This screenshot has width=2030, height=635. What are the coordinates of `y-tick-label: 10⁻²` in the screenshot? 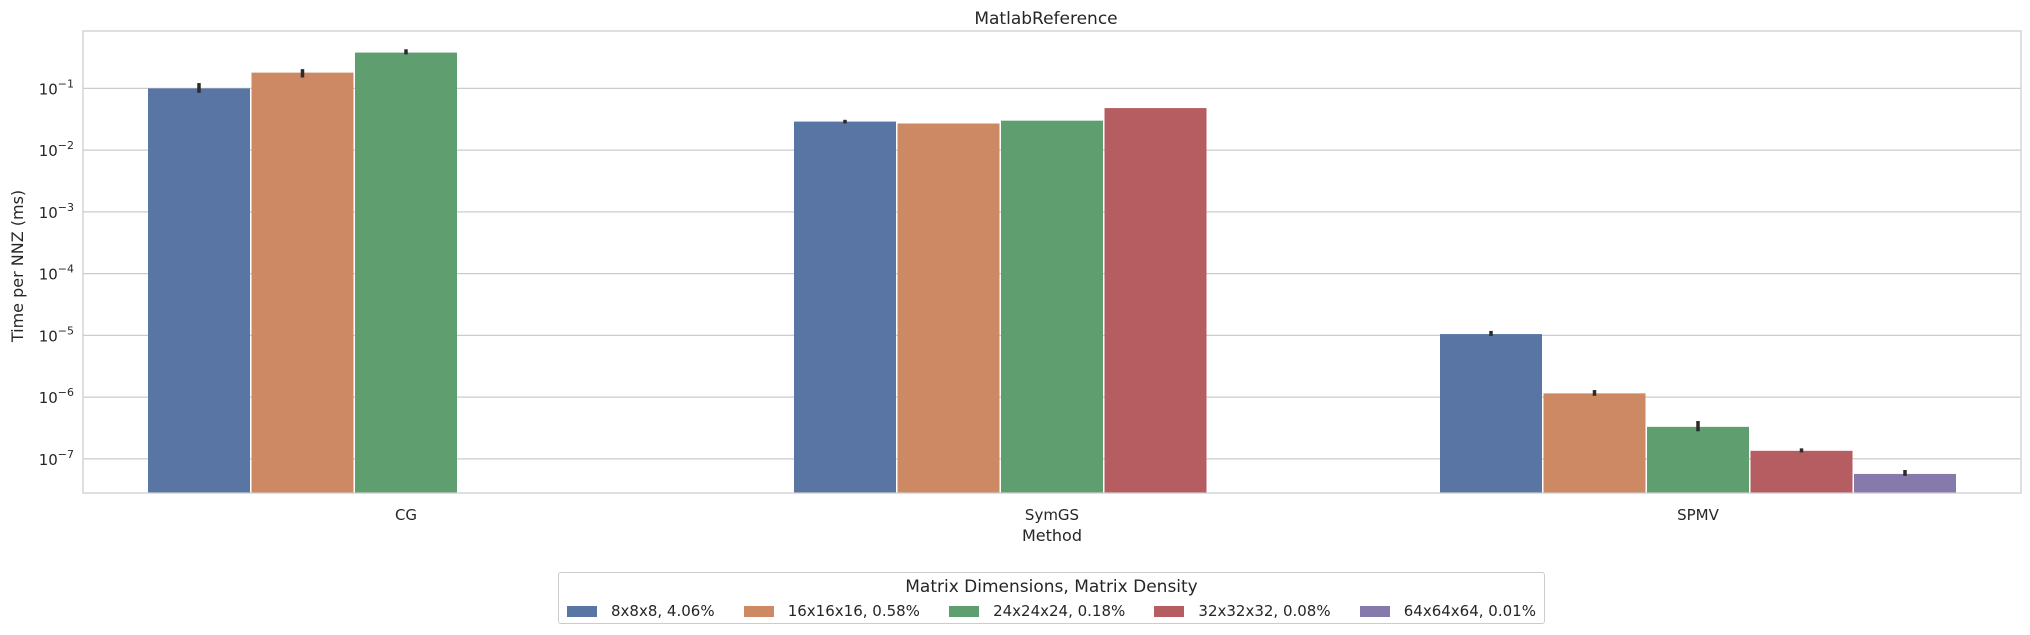 It's located at (56, 149).